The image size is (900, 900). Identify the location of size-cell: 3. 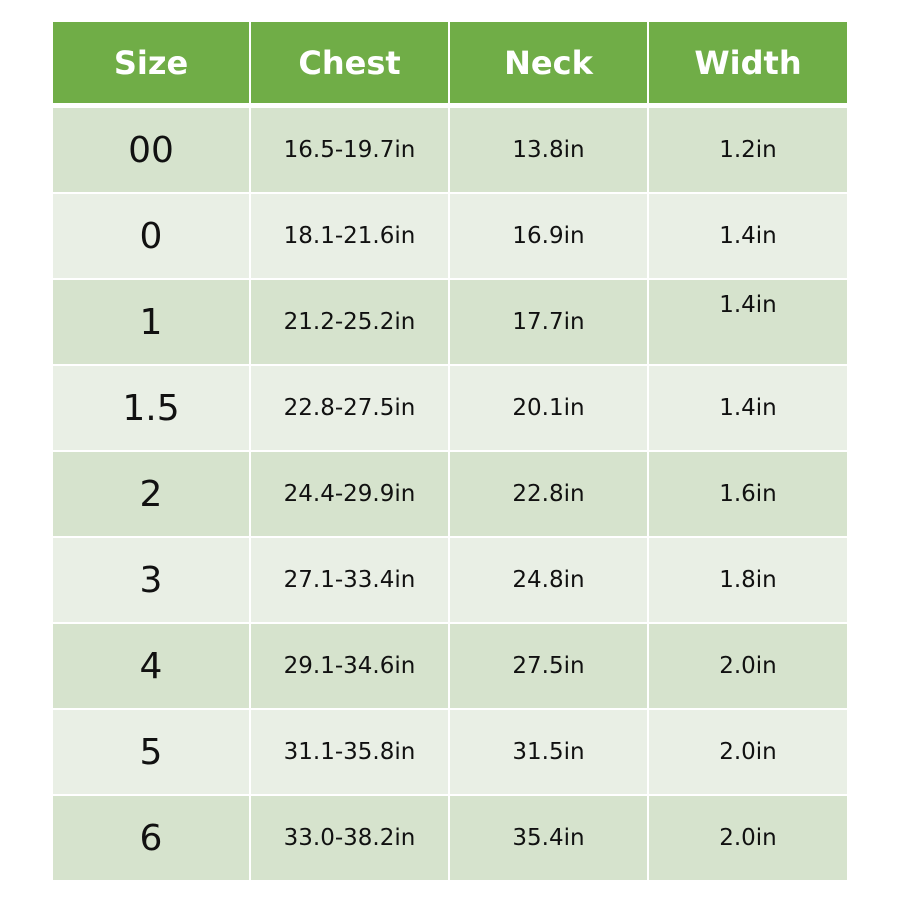
(151, 580).